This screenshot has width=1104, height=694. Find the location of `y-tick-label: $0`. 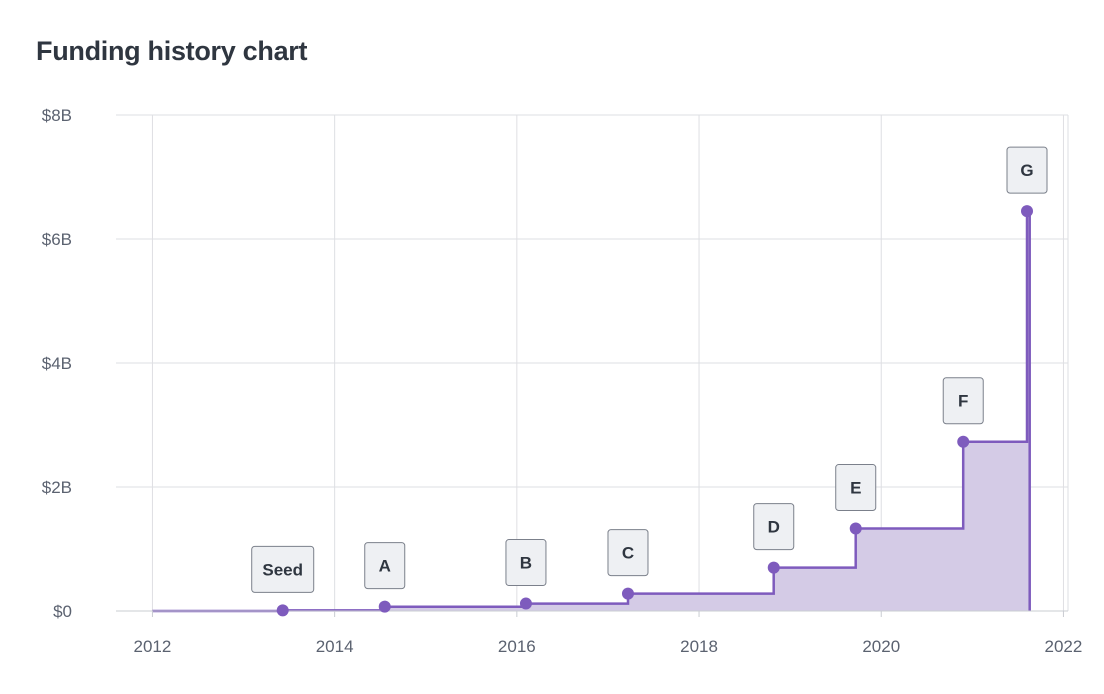

y-tick-label: $0 is located at coordinates (62, 611).